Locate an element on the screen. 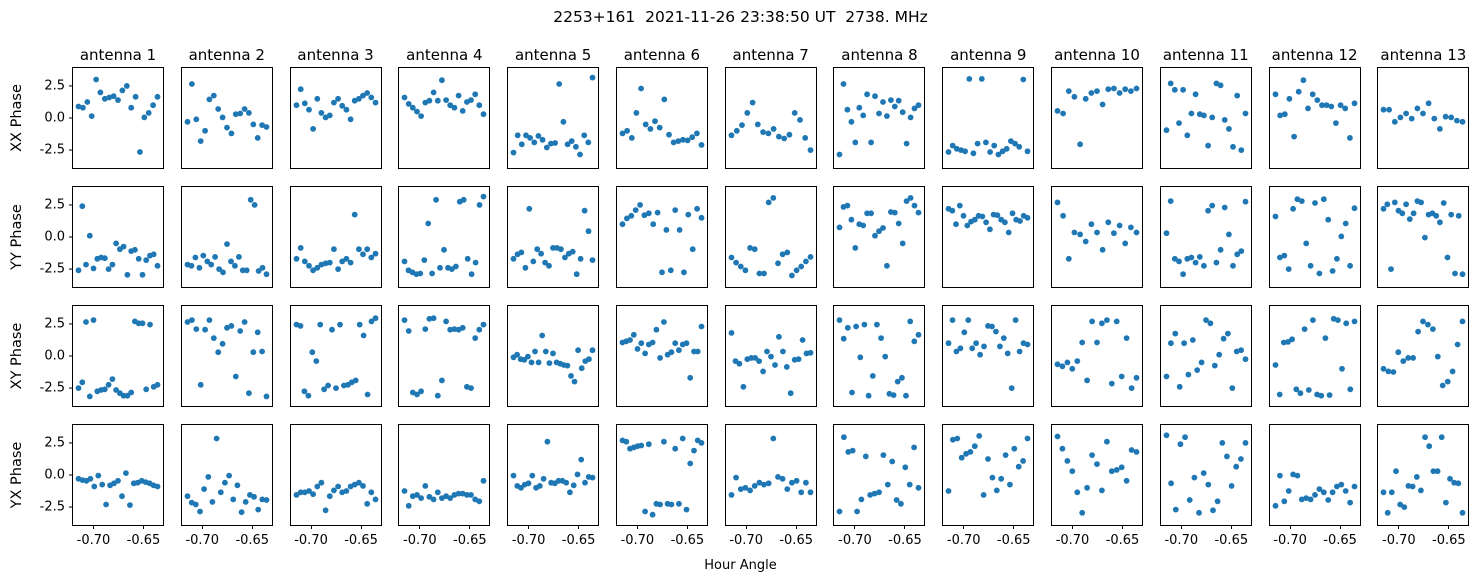 The height and width of the screenshot is (586, 1481). scatter-panel-xy-antenna11 is located at coordinates (1205, 356).